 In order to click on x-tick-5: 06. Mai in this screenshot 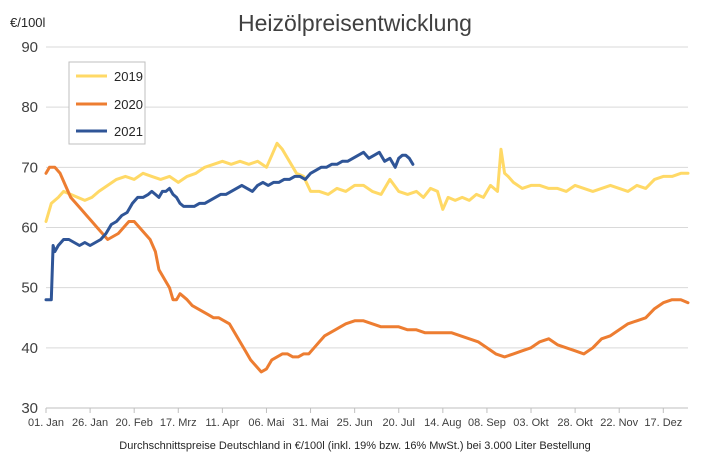, I will do `click(266, 423)`.